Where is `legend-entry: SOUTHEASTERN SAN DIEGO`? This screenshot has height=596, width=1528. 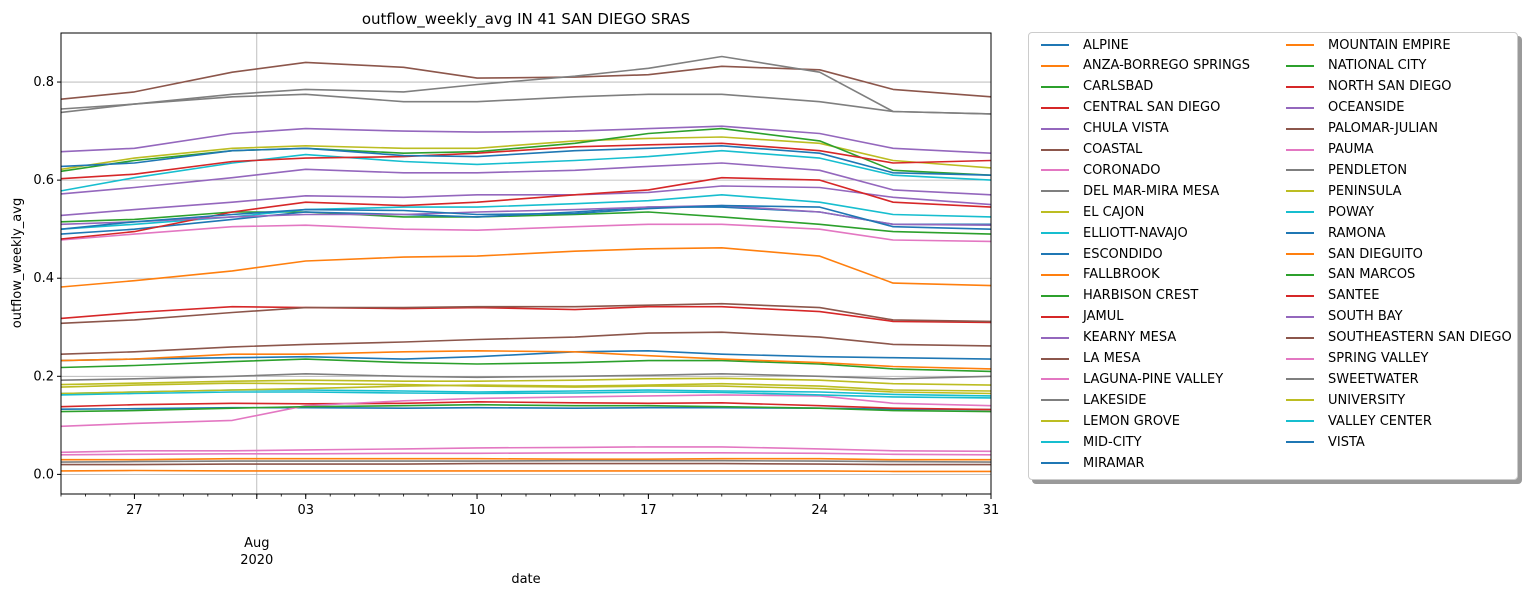 legend-entry: SOUTHEASTERN SAN DIEGO is located at coordinates (1399, 338).